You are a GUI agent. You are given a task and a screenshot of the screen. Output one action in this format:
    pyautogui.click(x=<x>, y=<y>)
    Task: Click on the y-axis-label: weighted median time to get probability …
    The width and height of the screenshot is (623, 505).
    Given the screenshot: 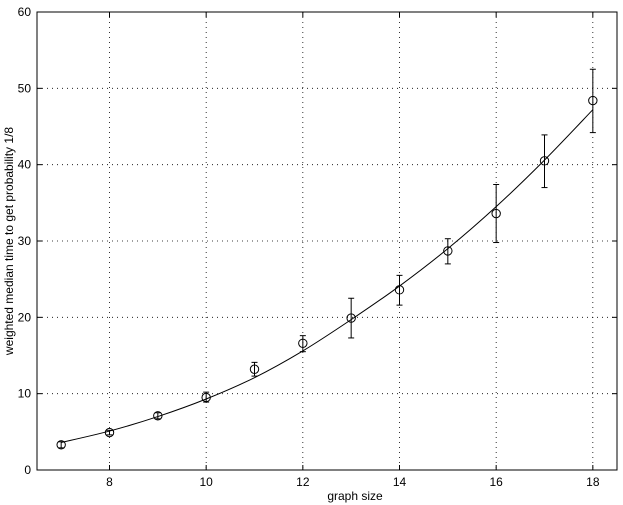 What is the action you would take?
    pyautogui.click(x=9, y=241)
    